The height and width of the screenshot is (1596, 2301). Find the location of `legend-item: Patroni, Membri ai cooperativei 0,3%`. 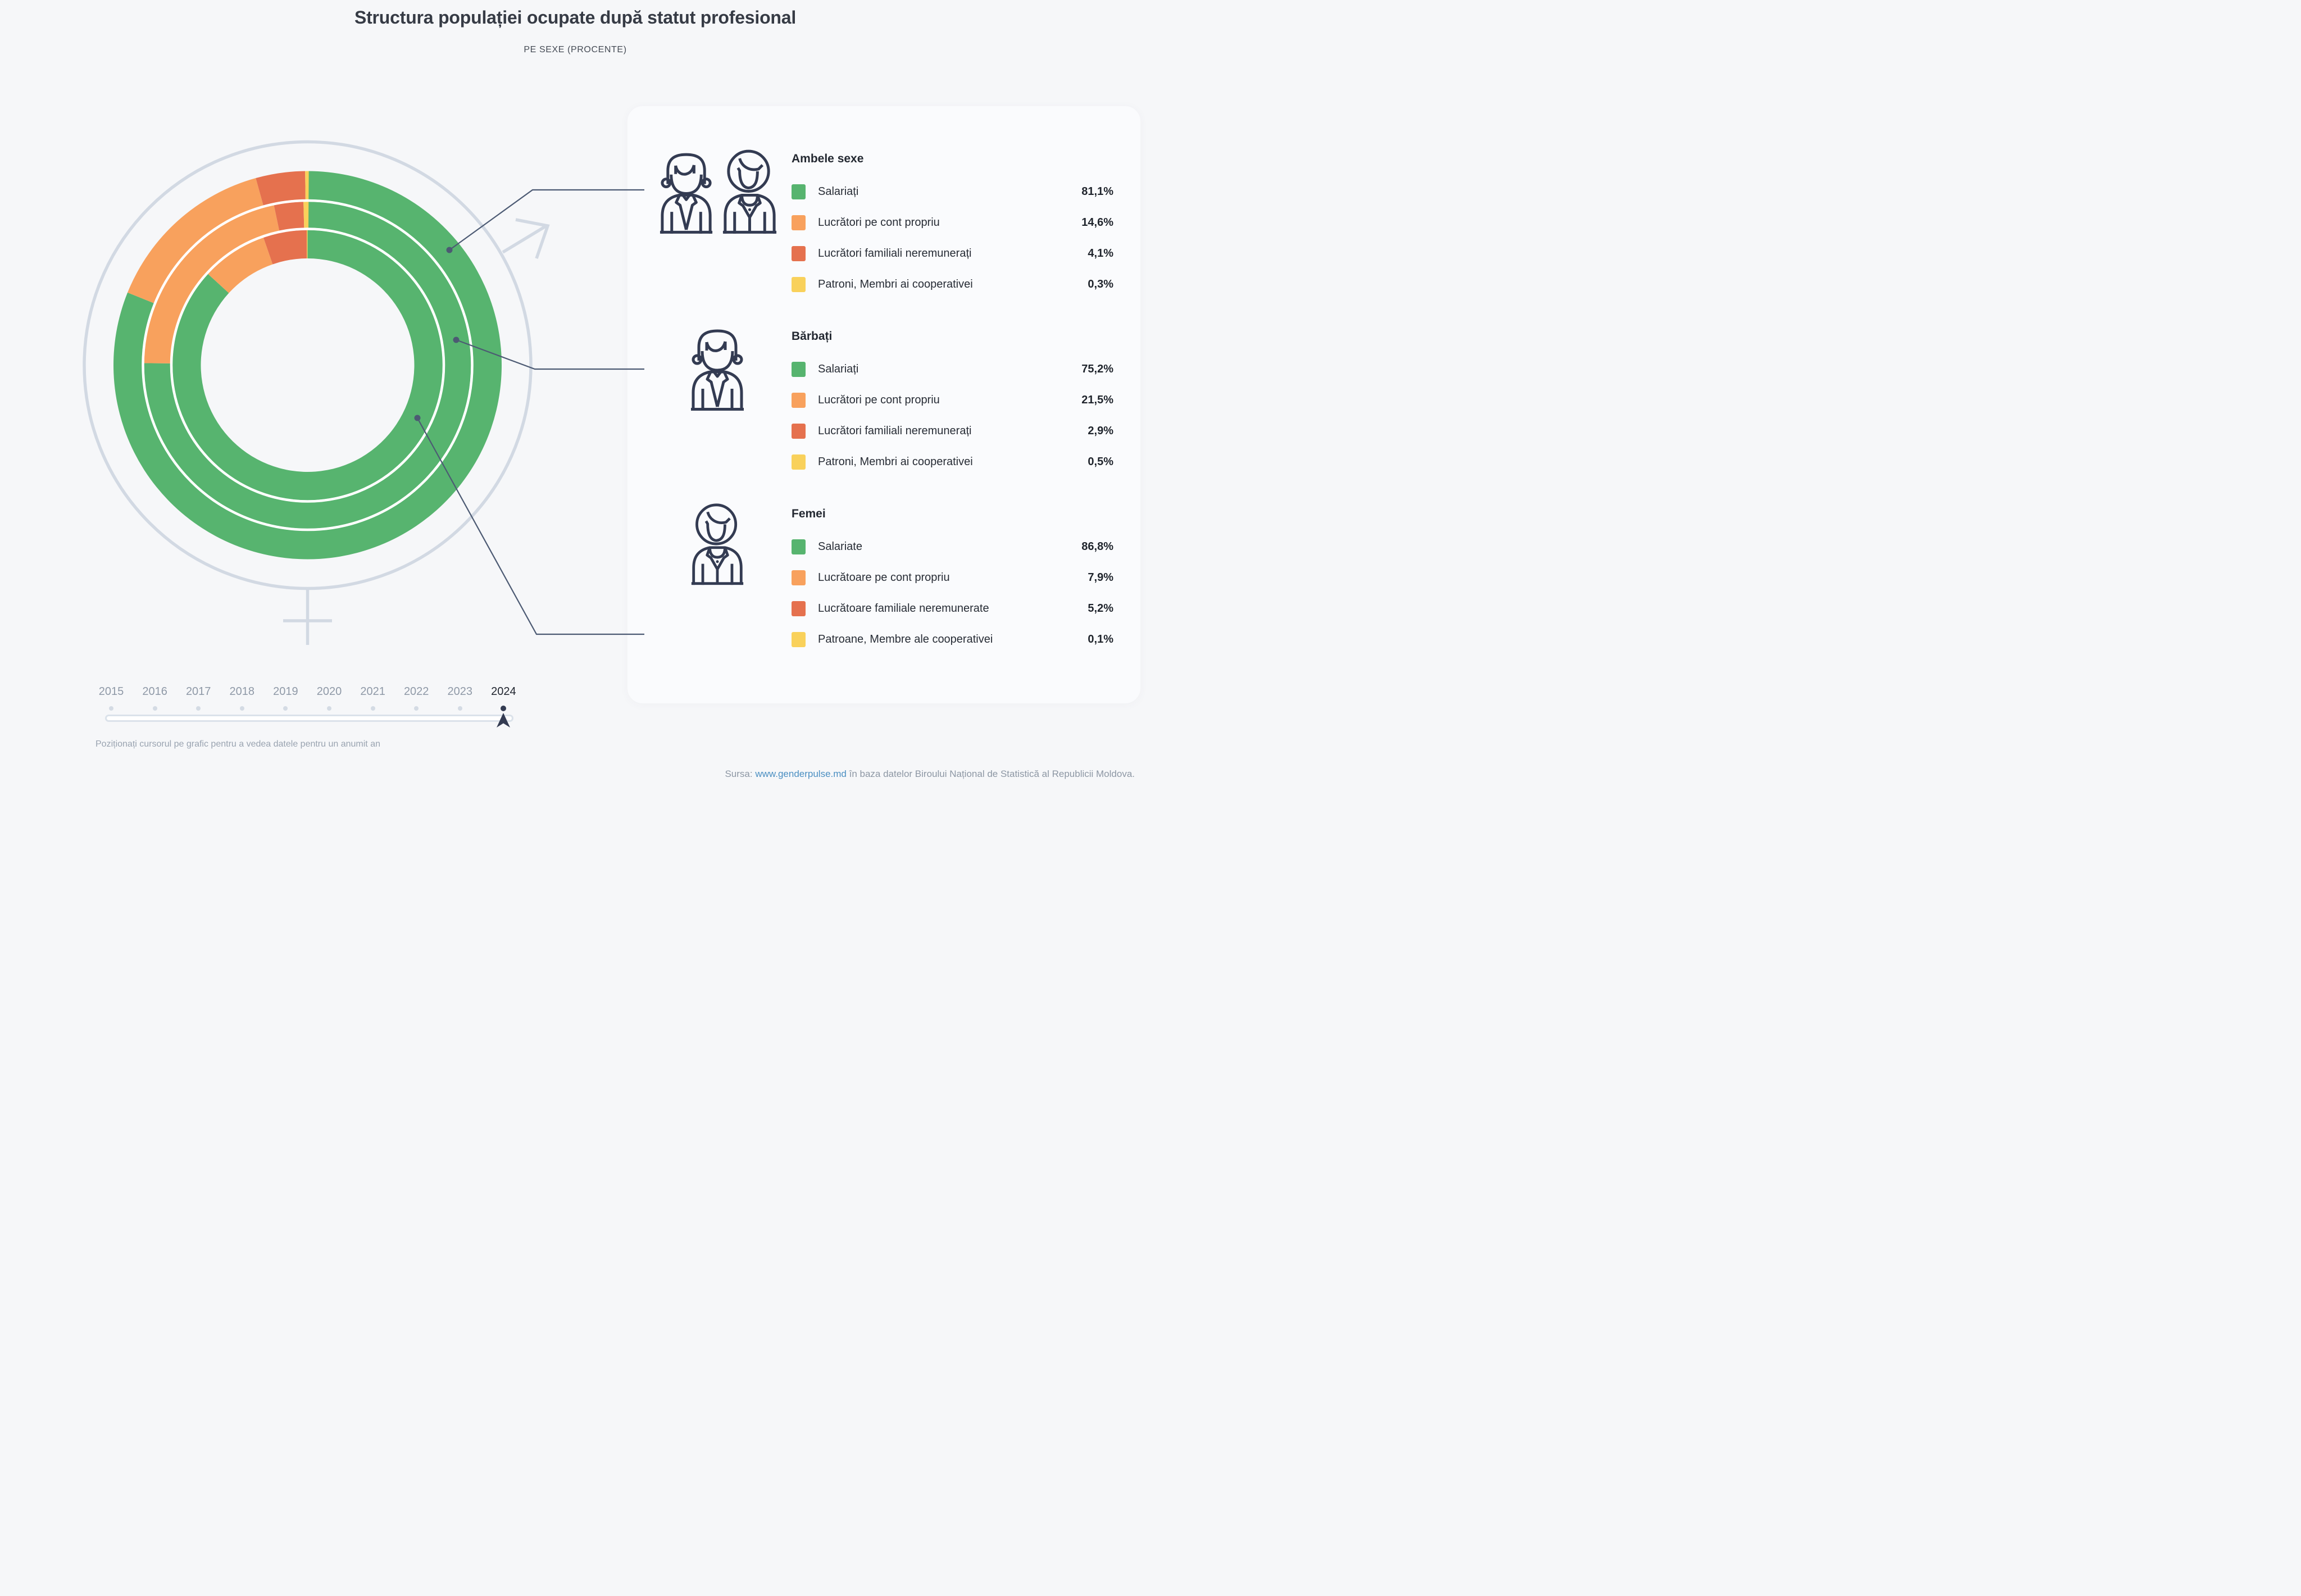

legend-item: Patroni, Membri ai cooperativei 0,3% is located at coordinates (953, 284).